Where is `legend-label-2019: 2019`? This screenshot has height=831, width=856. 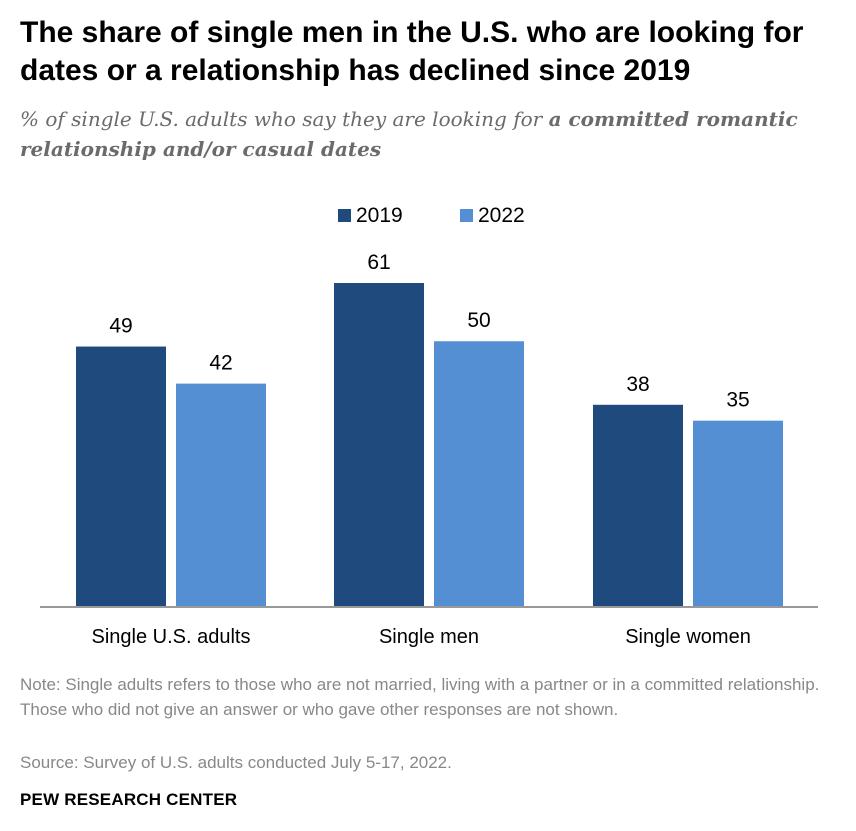
legend-label-2019: 2019 is located at coordinates (379, 215).